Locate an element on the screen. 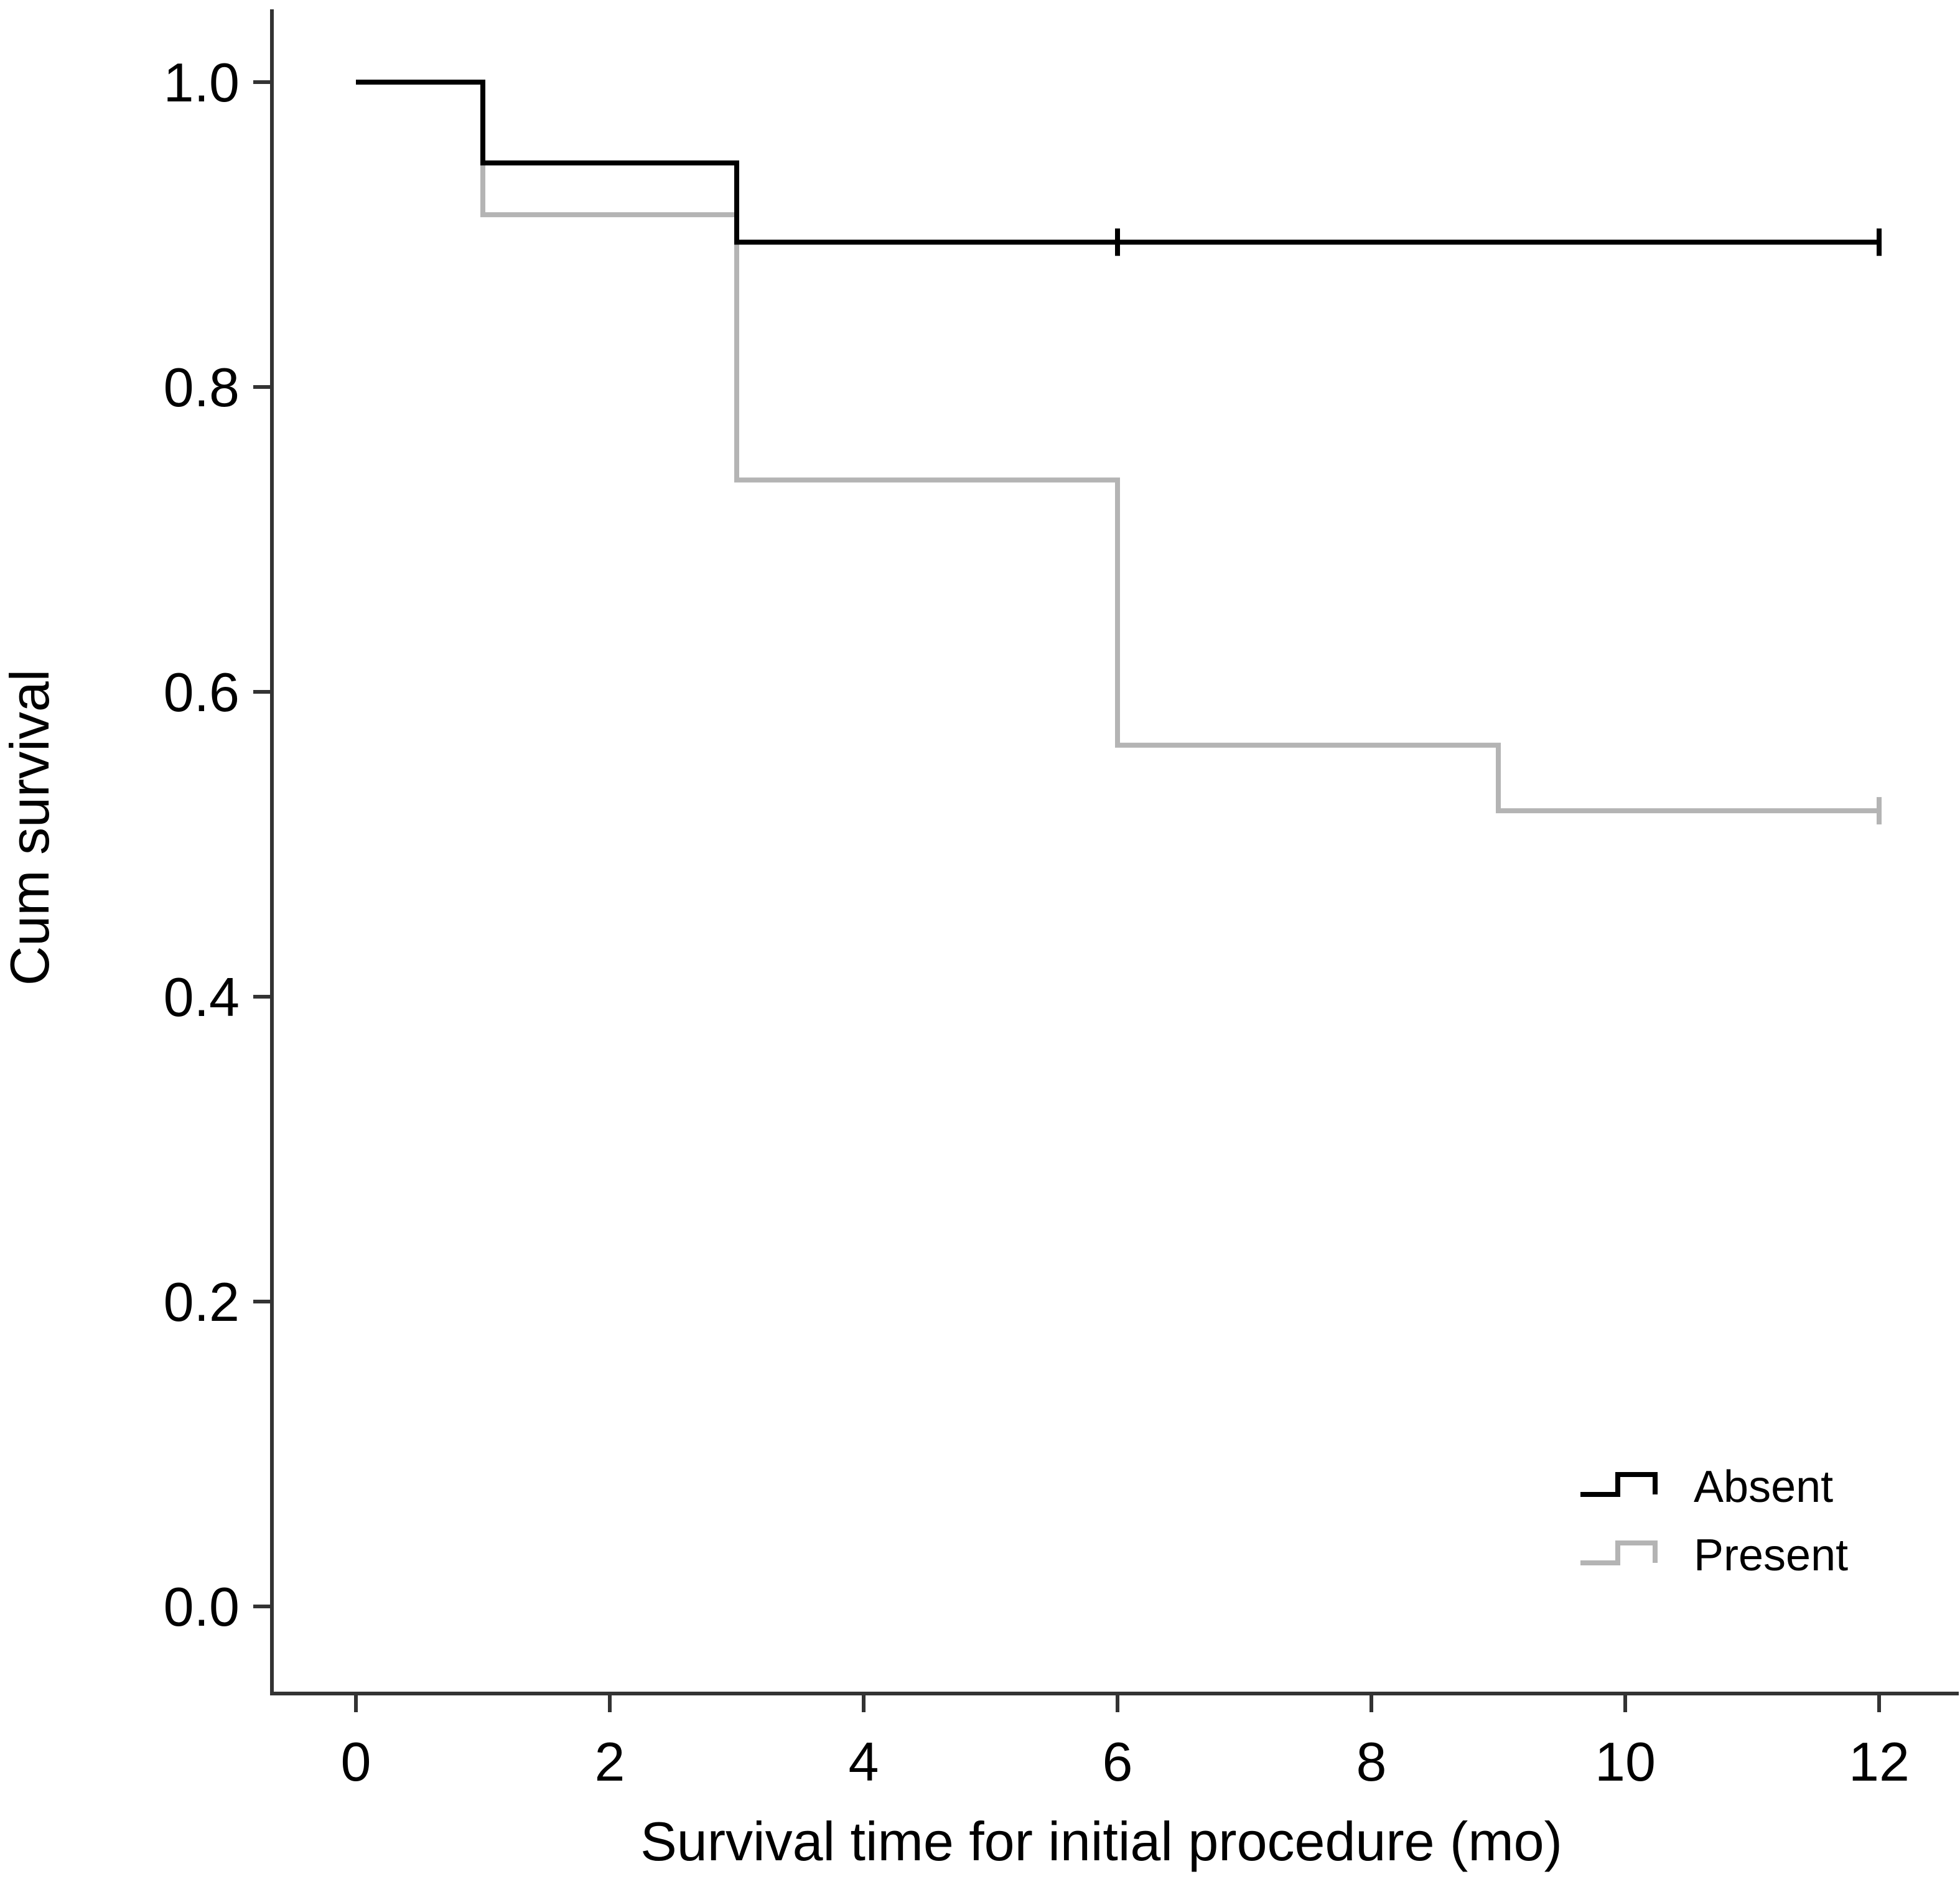 The height and width of the screenshot is (1892, 1960). x-tick-label: 10 is located at coordinates (1625, 1761).